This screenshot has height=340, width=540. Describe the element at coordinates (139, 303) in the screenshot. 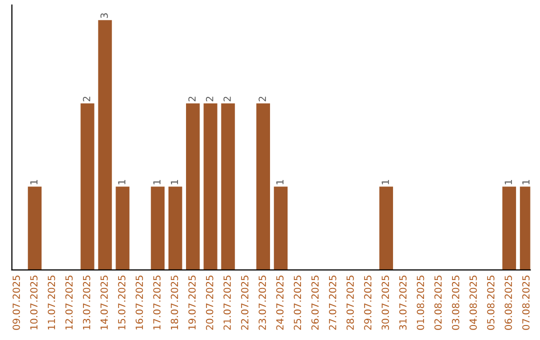

I see `x-tick-label: 16.07.2025` at that location.